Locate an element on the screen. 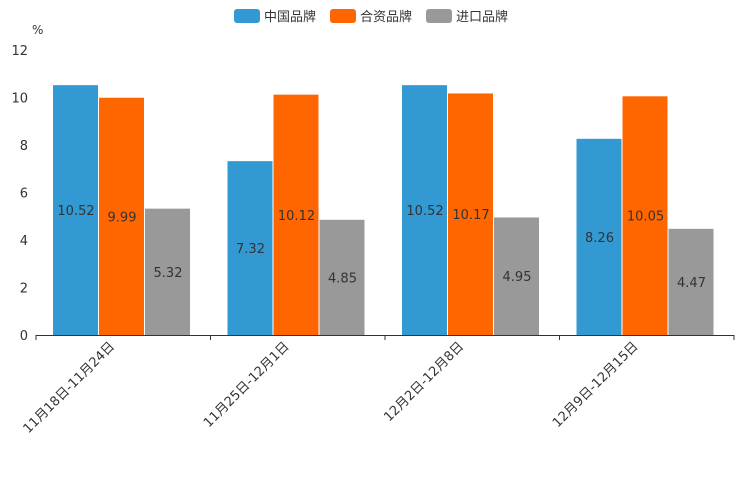  bar-value-label-3-1: 10.05 is located at coordinates (645, 217).